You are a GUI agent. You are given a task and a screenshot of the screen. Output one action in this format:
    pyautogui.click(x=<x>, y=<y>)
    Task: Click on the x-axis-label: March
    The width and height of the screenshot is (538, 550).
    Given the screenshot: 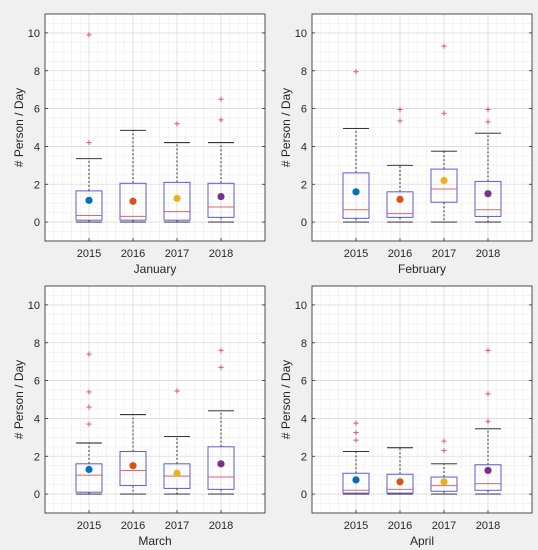 What is the action you would take?
    pyautogui.click(x=154, y=541)
    